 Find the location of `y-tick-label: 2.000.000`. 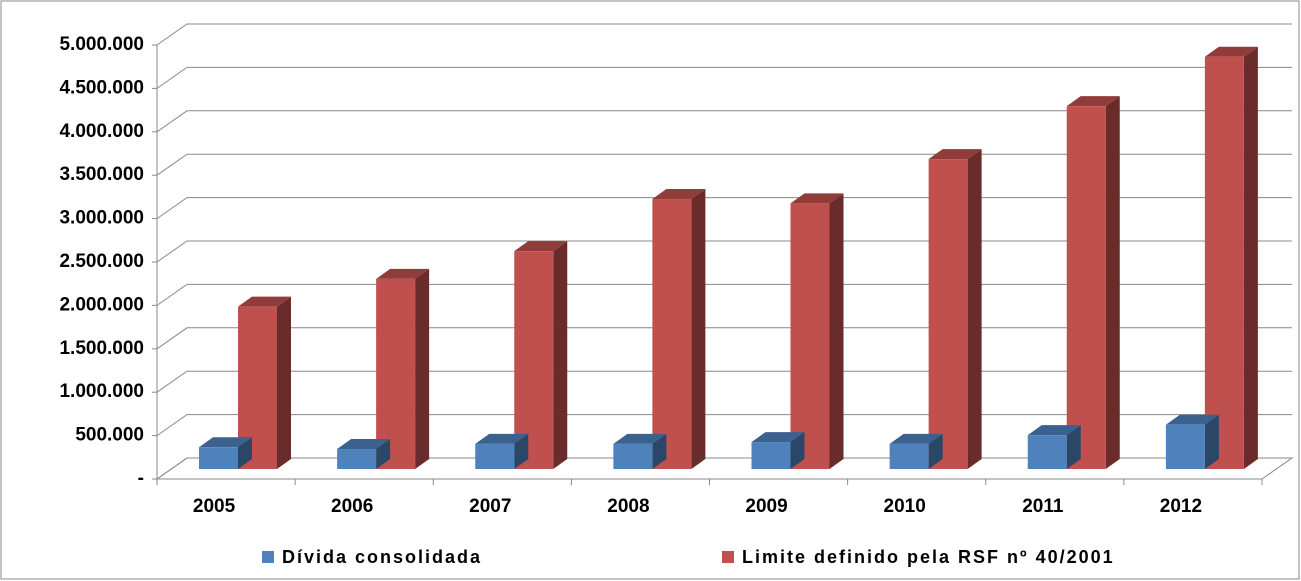

y-tick-label: 2.000.000 is located at coordinates (101, 304).